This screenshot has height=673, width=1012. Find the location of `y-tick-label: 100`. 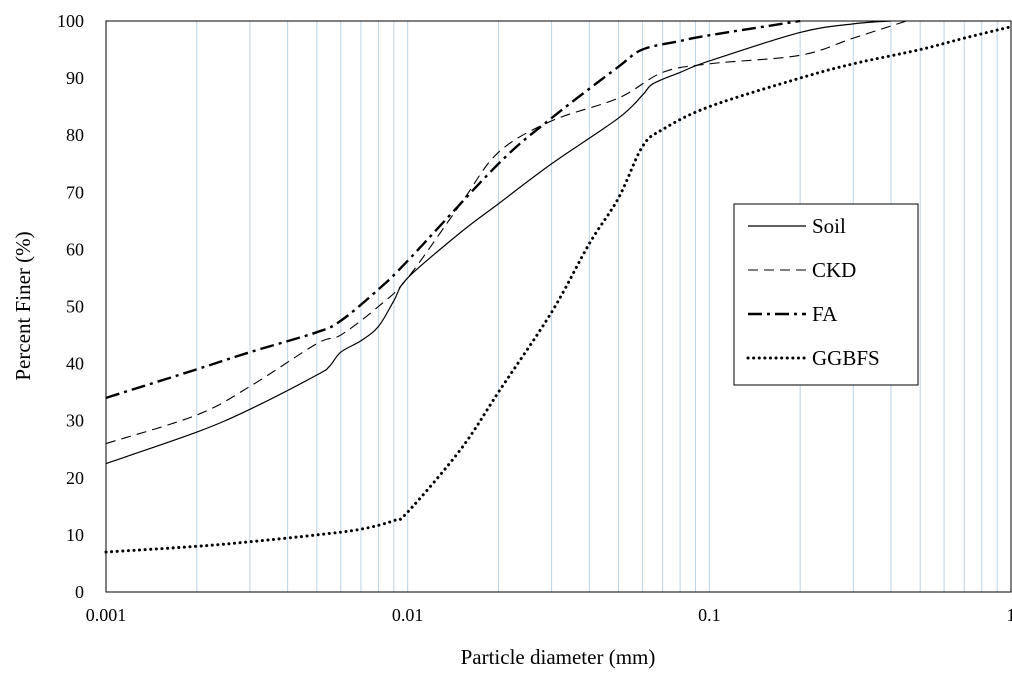

y-tick-label: 100 is located at coordinates (70, 21).